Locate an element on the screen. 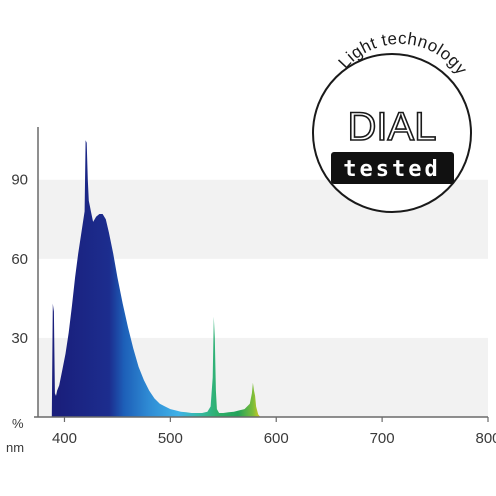  x-tick-label-500: 500 is located at coordinates (170, 438).